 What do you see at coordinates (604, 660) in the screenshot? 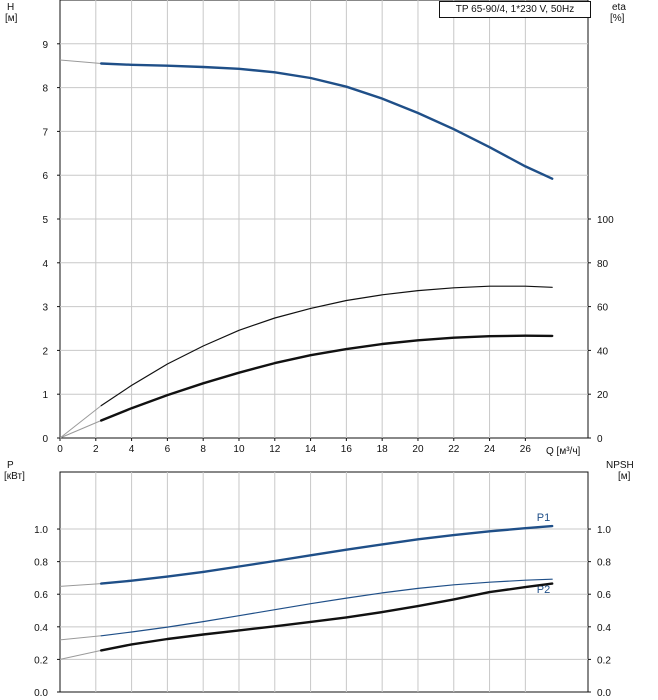
I see `right-axis-tick-label: 0.2` at bounding box center [604, 660].